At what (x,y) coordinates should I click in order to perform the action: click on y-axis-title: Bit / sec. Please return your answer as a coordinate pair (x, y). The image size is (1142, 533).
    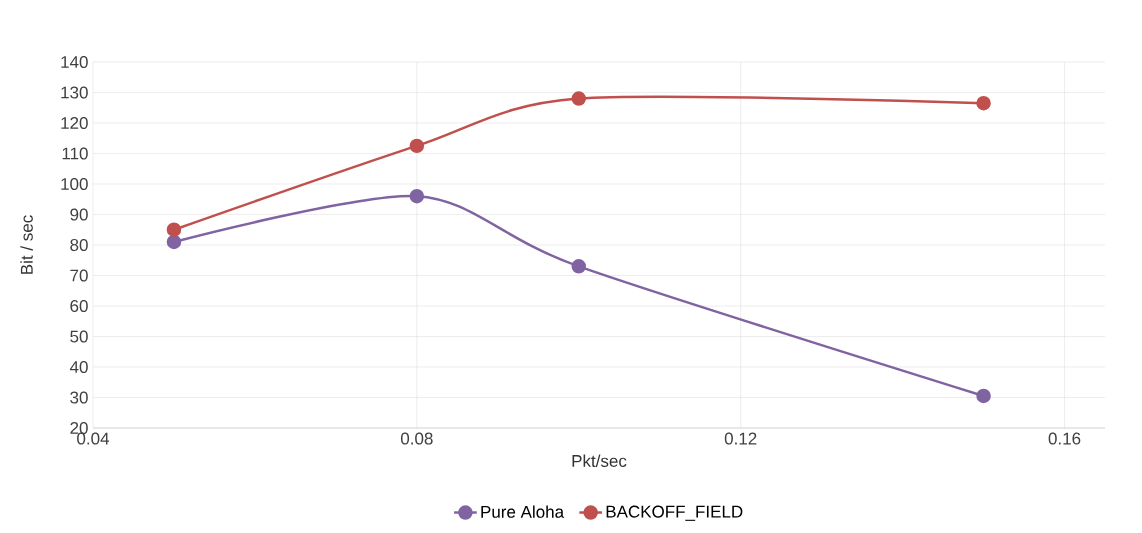
    Looking at the image, I should click on (26, 244).